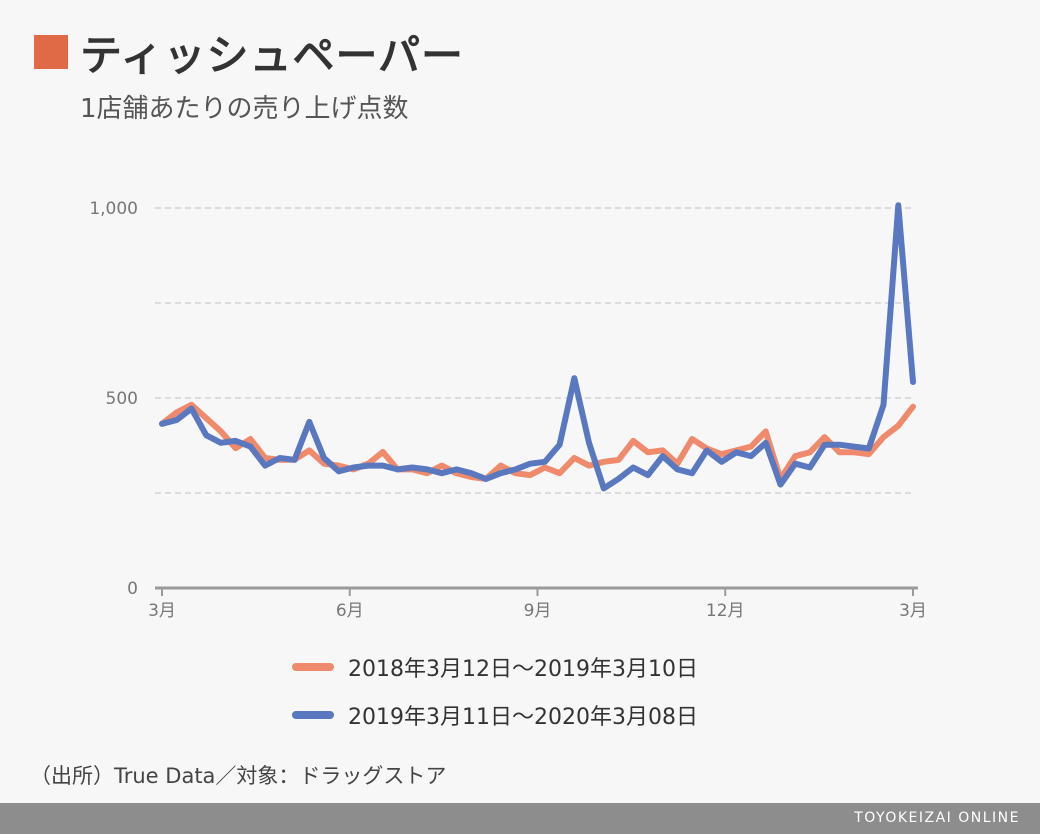 This screenshot has width=1040, height=834. What do you see at coordinates (913, 611) in the screenshot?
I see `x-tick-label-4: 3月` at bounding box center [913, 611].